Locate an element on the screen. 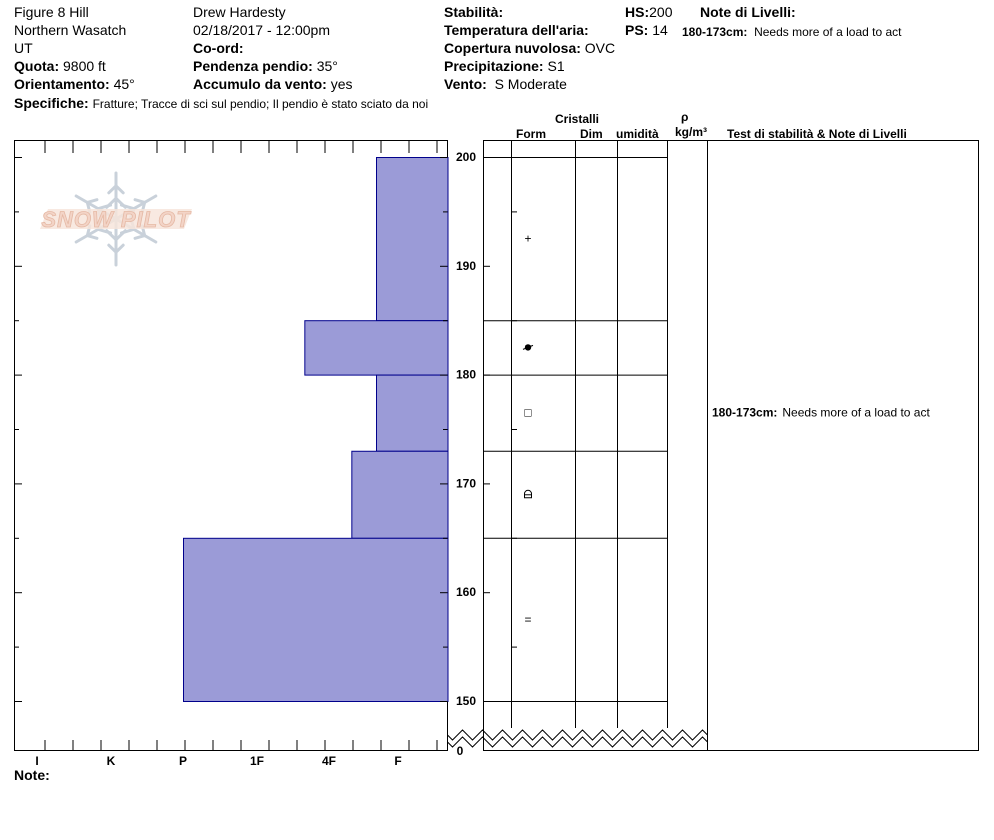 The width and height of the screenshot is (994, 840). aspect: Orientamento: 45° is located at coordinates (74, 84).